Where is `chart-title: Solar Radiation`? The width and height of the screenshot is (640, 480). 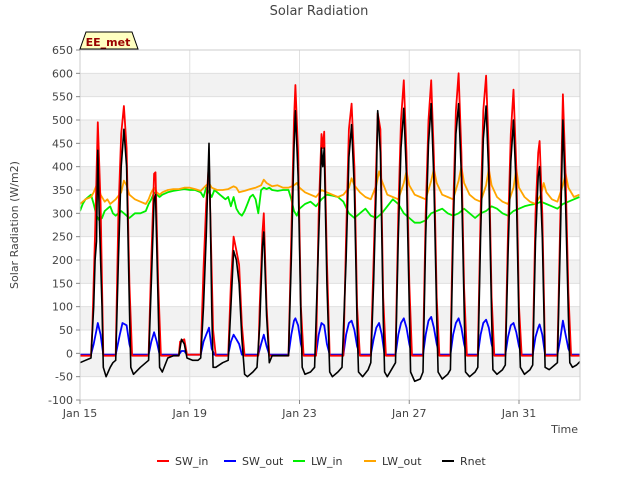 chart-title: Solar Radiation is located at coordinates (319, 11).